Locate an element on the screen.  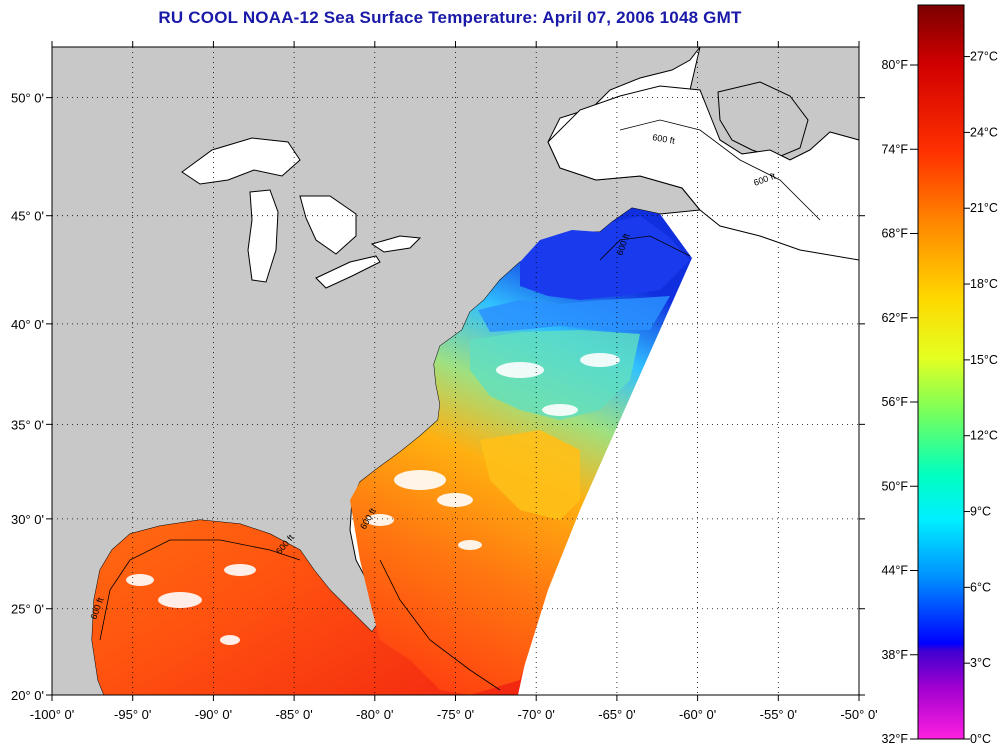
celsius-label: 6°C is located at coordinates (980, 587).